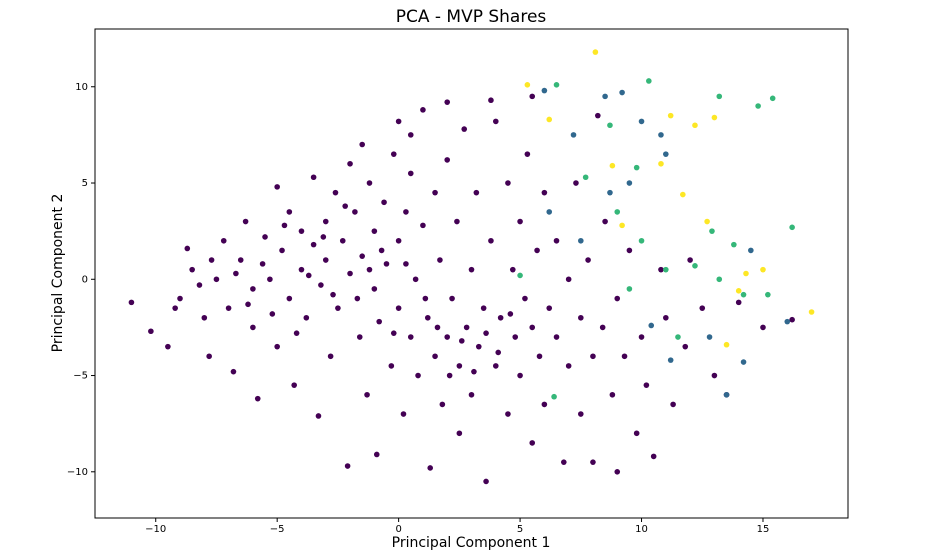 Image resolution: width=927 pixels, height=559 pixels. Describe the element at coordinates (398, 529) in the screenshot. I see `x-tick-label: 0` at that location.